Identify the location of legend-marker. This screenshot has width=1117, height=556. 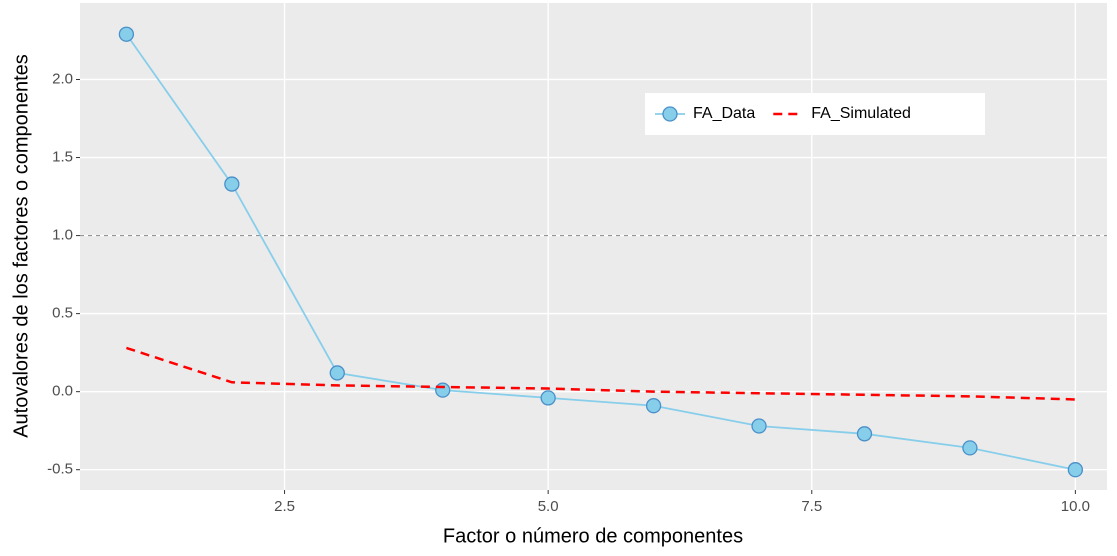
(670, 114).